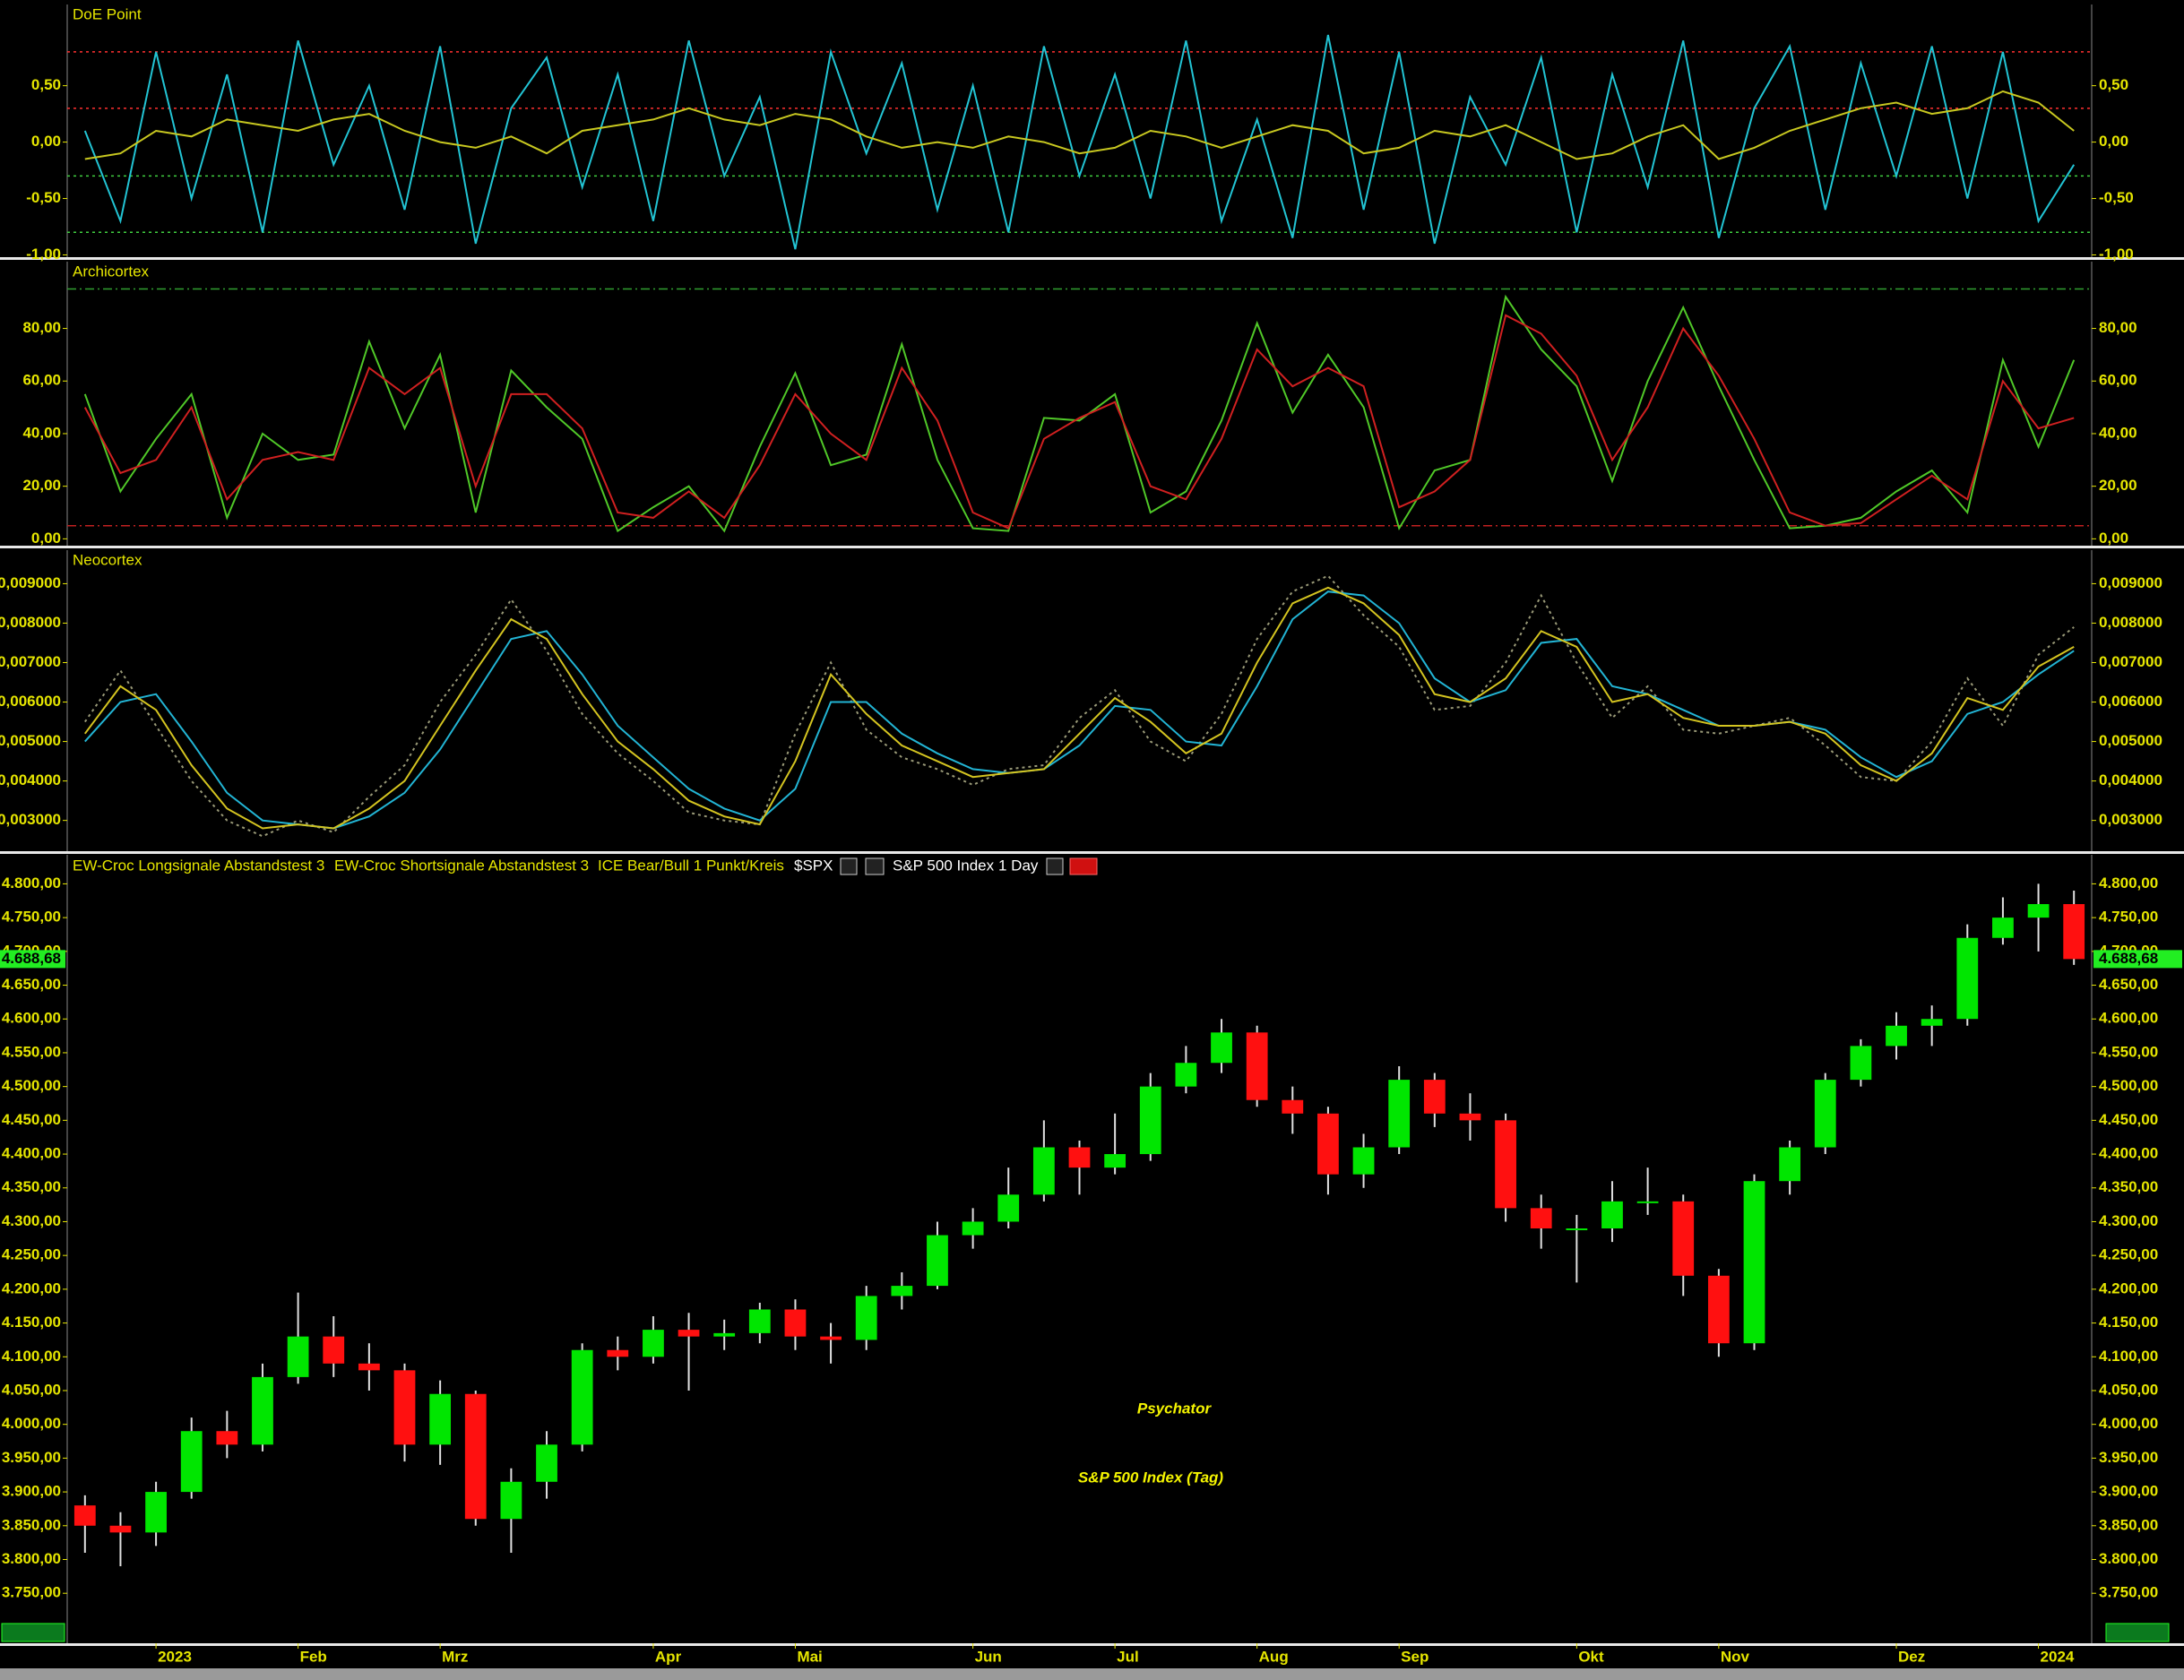 The image size is (2184, 1680). What do you see at coordinates (30, 582) in the screenshot?
I see `y-tick-label: 0,009000` at bounding box center [30, 582].